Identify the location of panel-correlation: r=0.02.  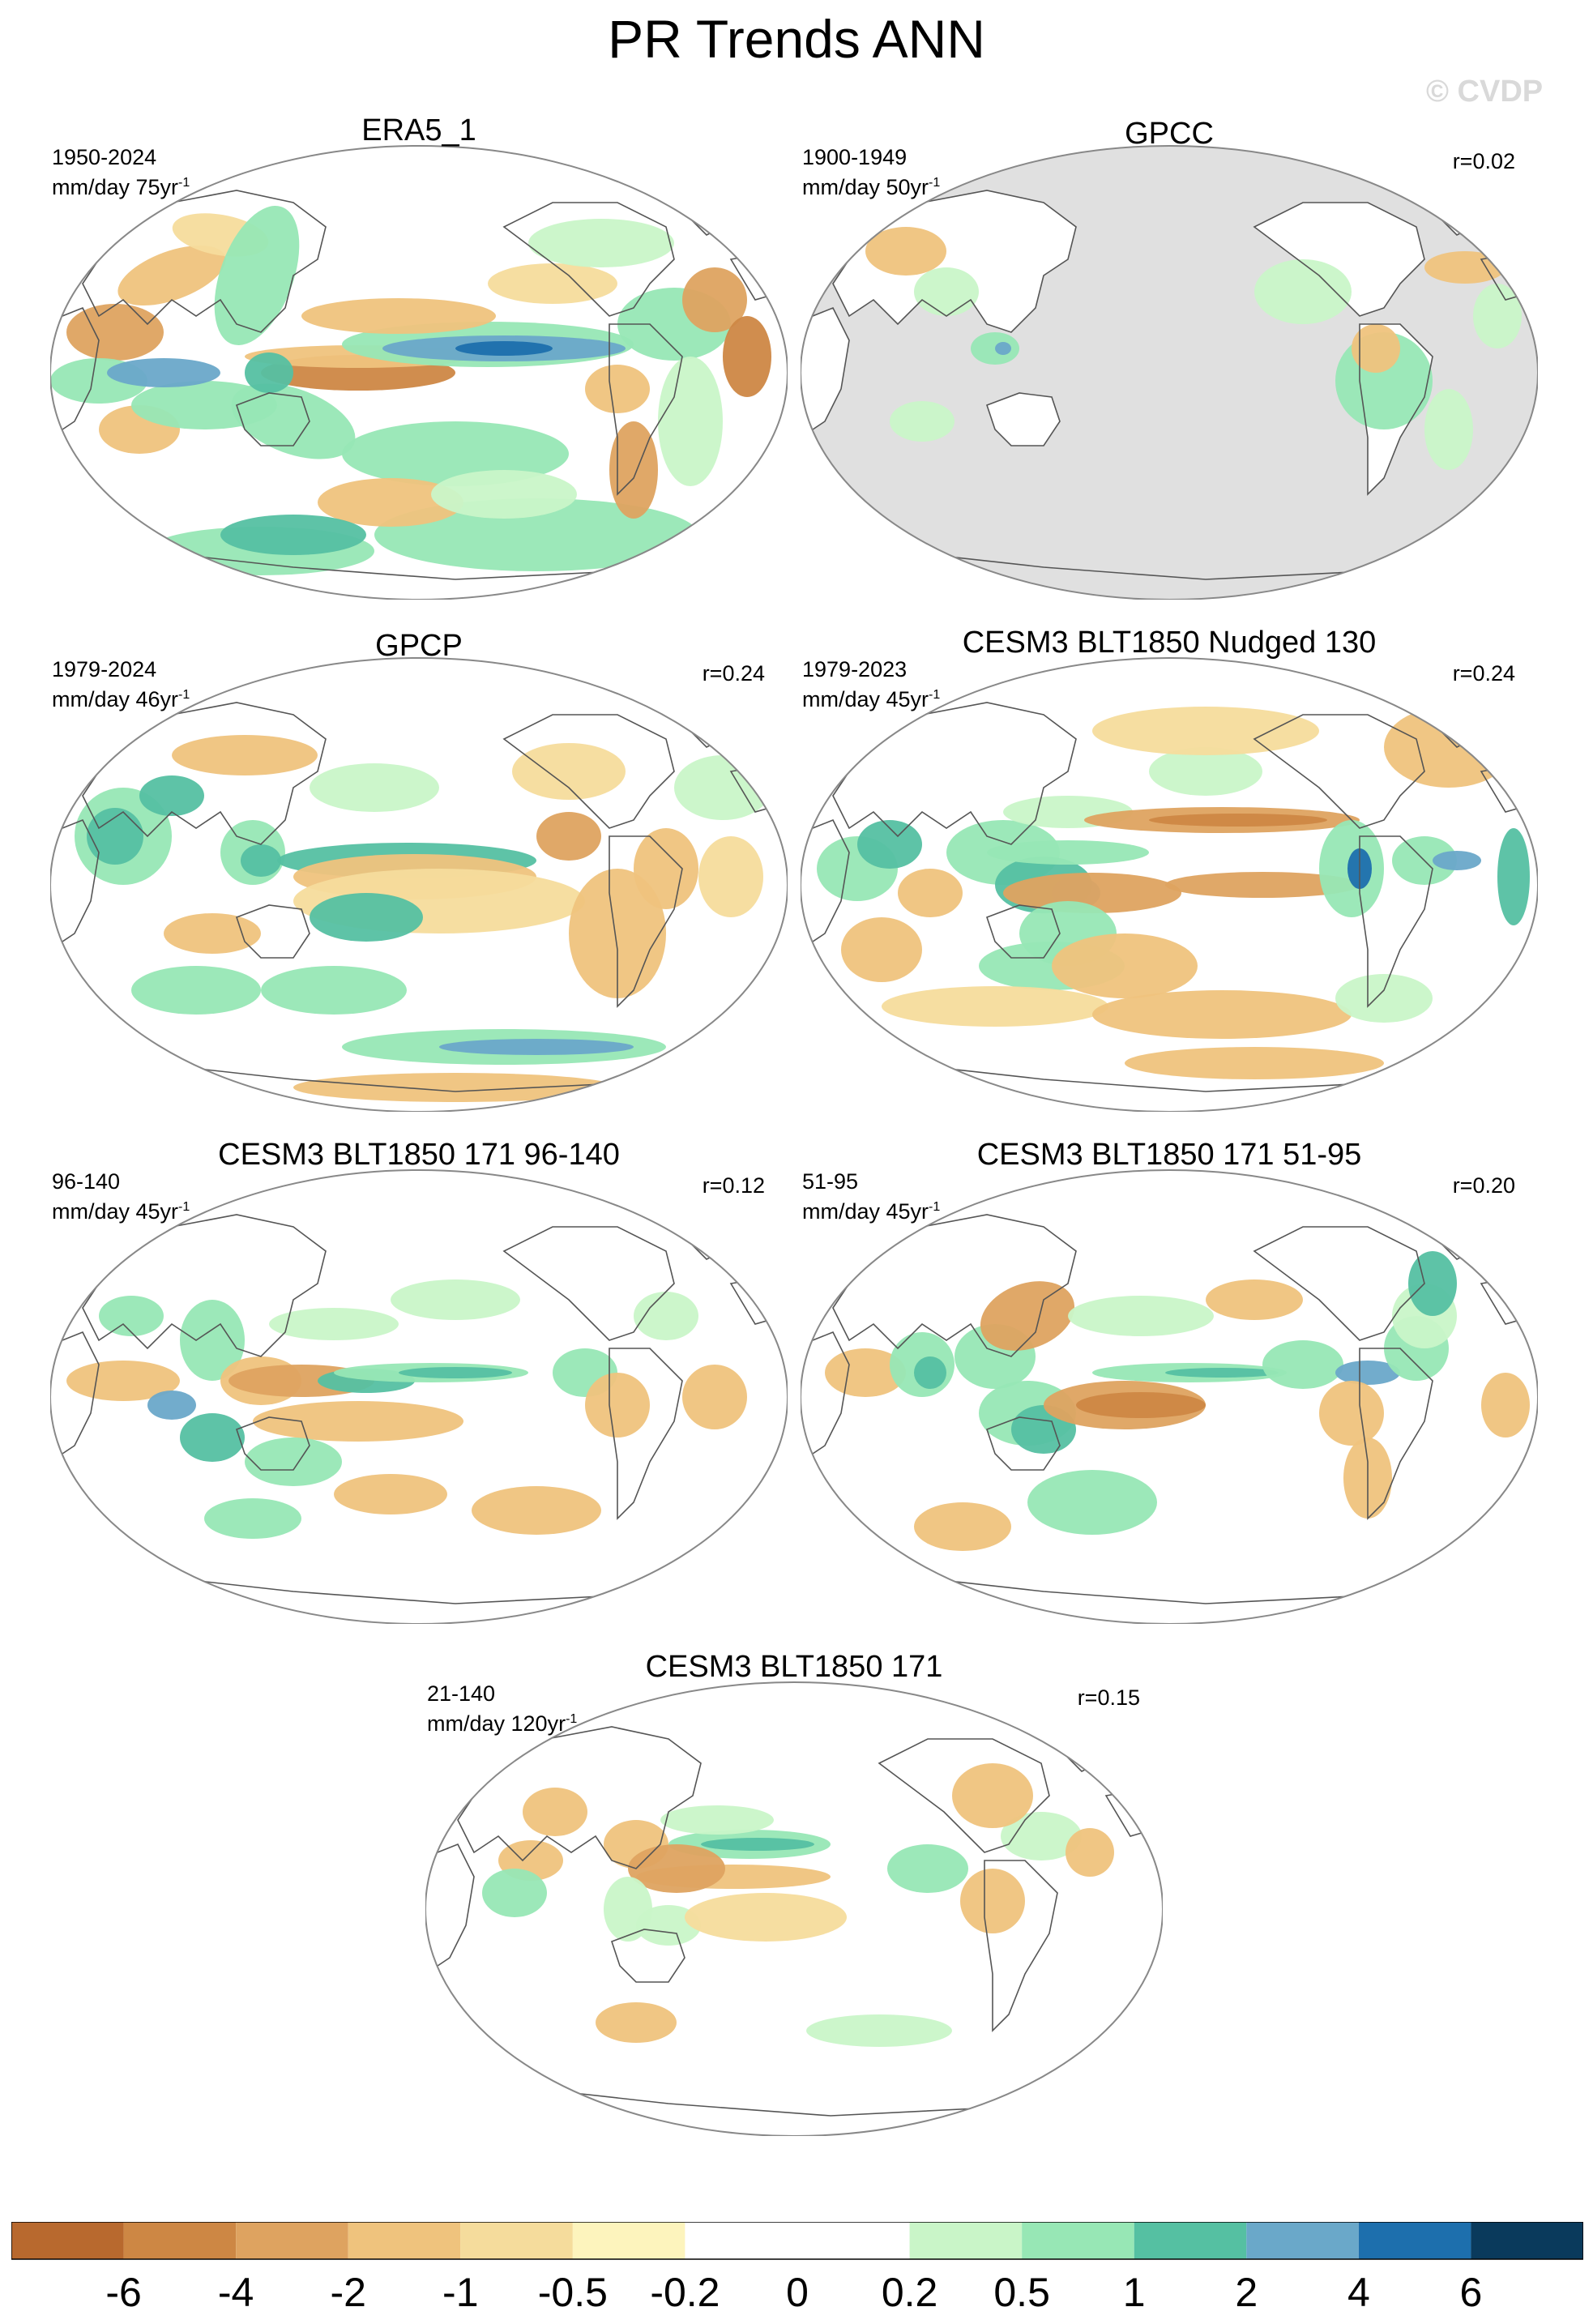
(1483, 161).